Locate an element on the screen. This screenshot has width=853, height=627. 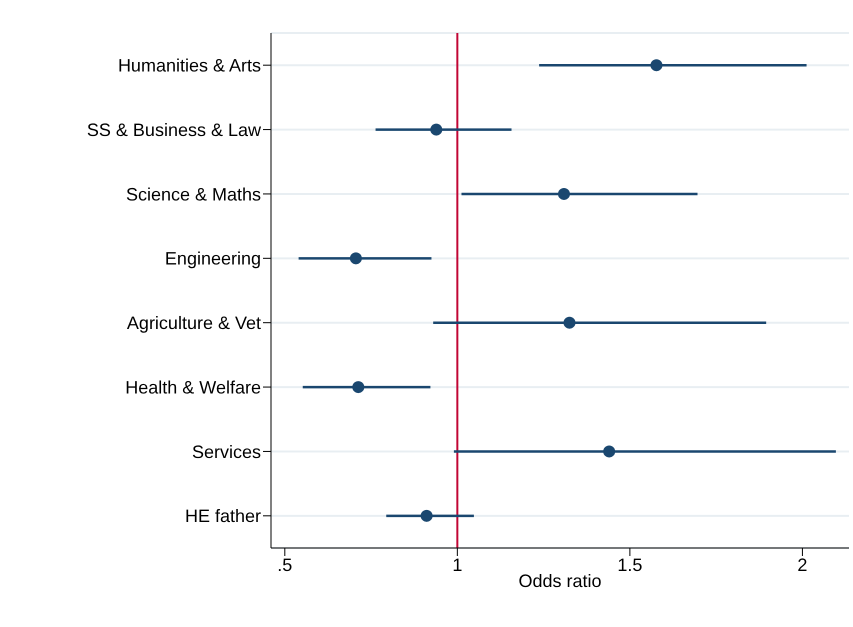
y-tick-label: Services is located at coordinates (226, 452).